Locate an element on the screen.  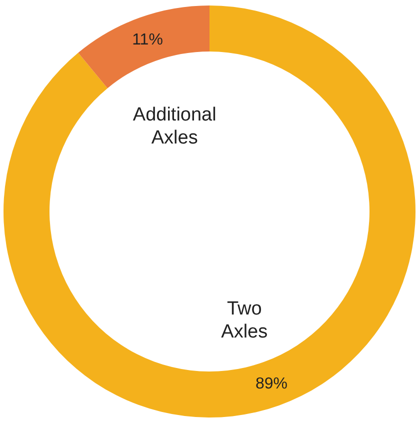
data-label: 11% is located at coordinates (147, 39).